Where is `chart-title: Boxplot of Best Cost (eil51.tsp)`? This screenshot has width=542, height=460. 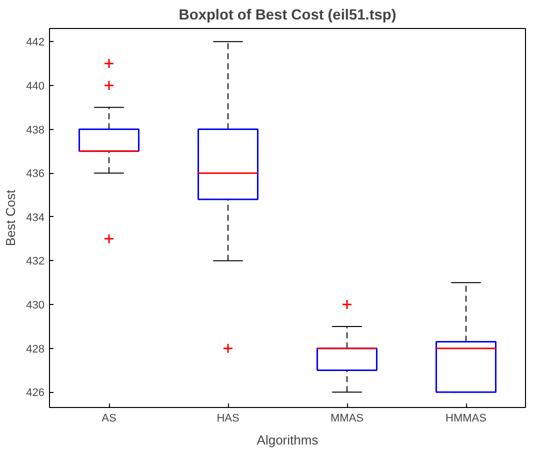
chart-title: Boxplot of Best Cost (eil51.tsp) is located at coordinates (287, 16).